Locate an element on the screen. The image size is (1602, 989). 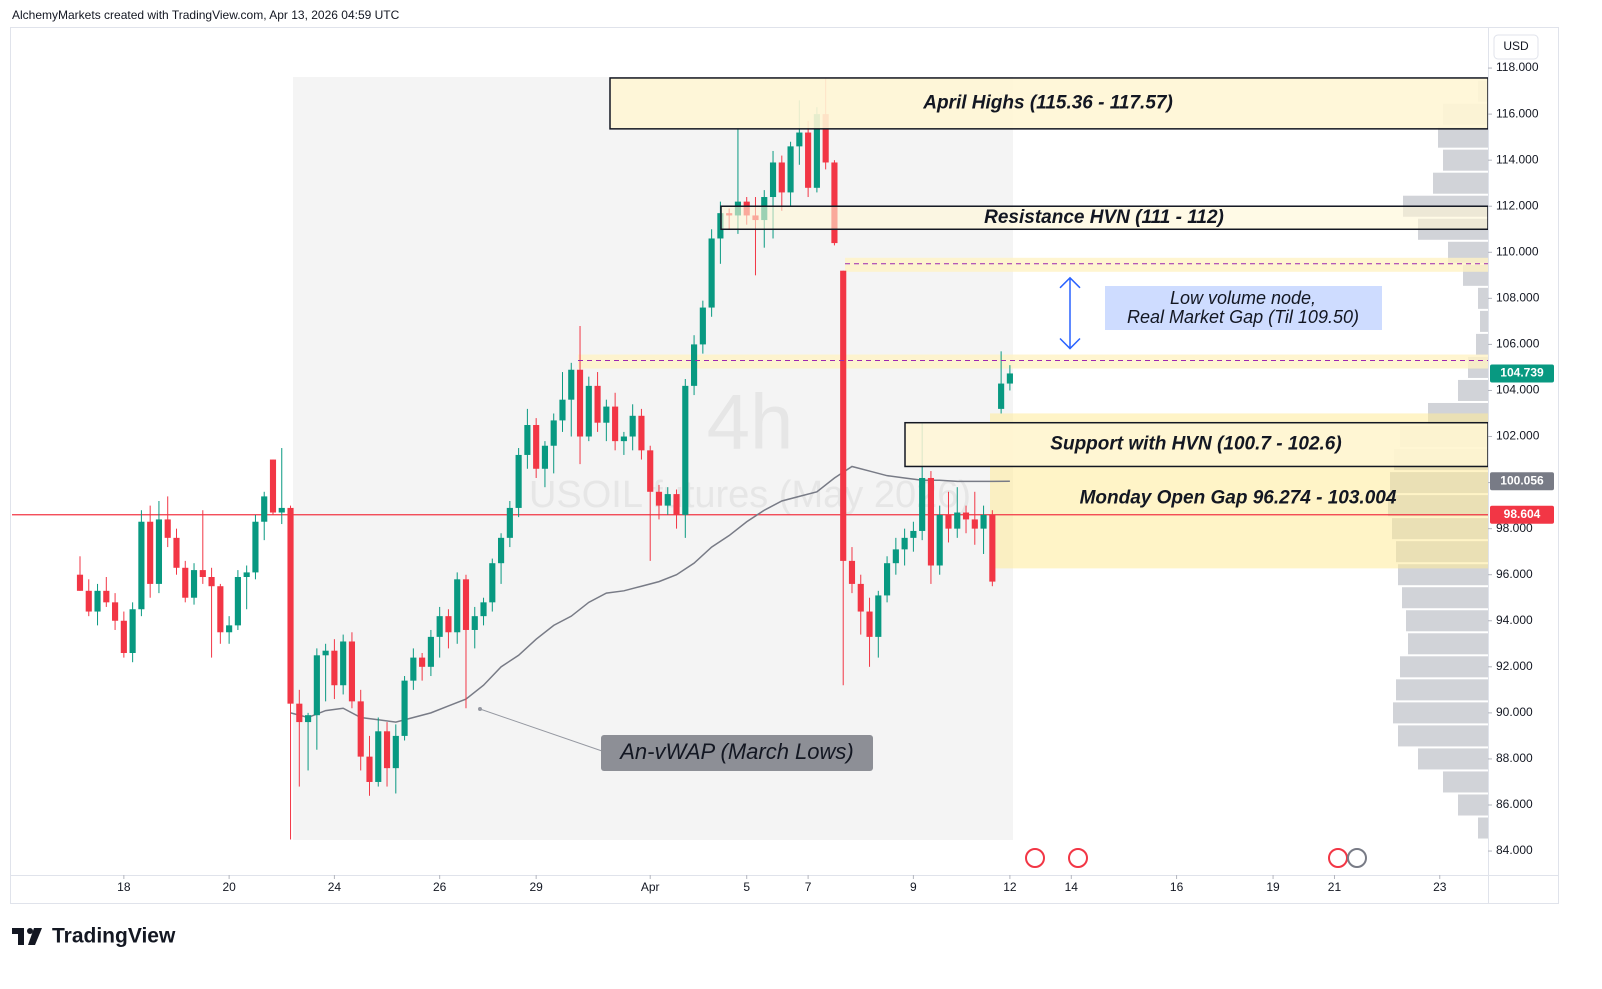
zone is located at coordinates (1049, 103).